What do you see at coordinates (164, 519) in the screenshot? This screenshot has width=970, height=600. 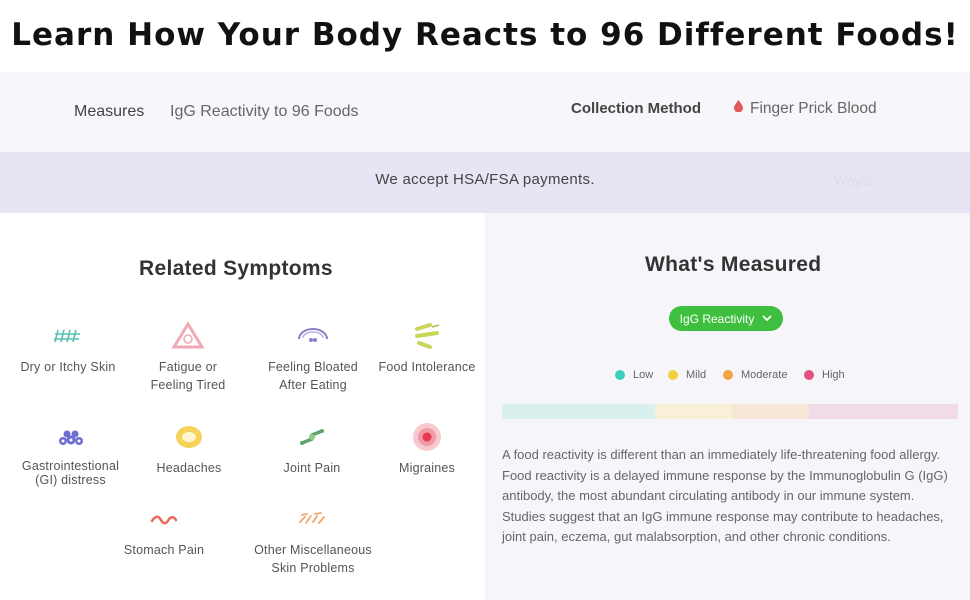 I see `stomach-pain-icon` at bounding box center [164, 519].